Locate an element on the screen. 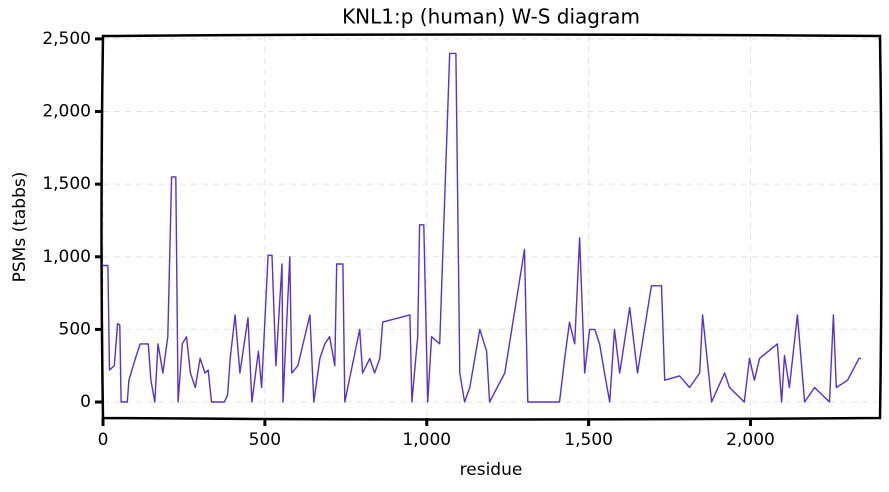 The height and width of the screenshot is (492, 889). y-axis-label: PSMs (tabbs) is located at coordinates (20, 227).